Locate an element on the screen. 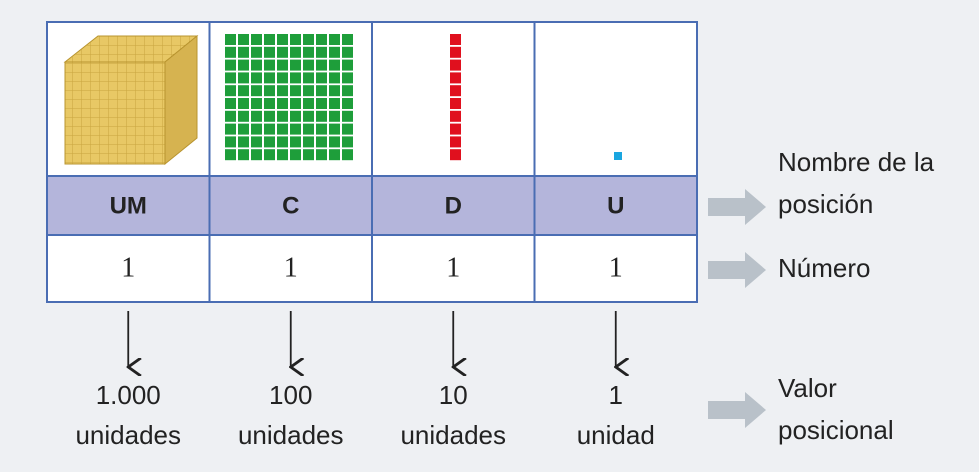 This screenshot has height=472, width=979. unit-icon is located at coordinates (618, 156).